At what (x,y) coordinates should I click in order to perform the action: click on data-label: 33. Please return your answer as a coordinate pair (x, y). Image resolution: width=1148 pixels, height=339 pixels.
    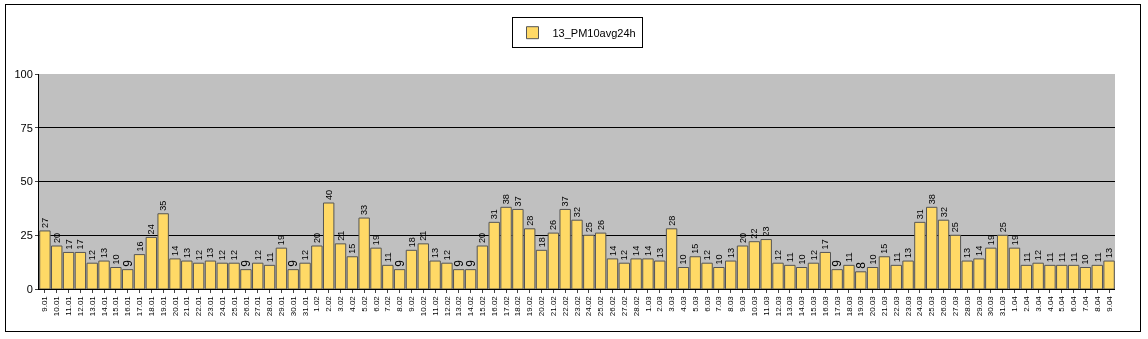
    Looking at the image, I should click on (364, 210).